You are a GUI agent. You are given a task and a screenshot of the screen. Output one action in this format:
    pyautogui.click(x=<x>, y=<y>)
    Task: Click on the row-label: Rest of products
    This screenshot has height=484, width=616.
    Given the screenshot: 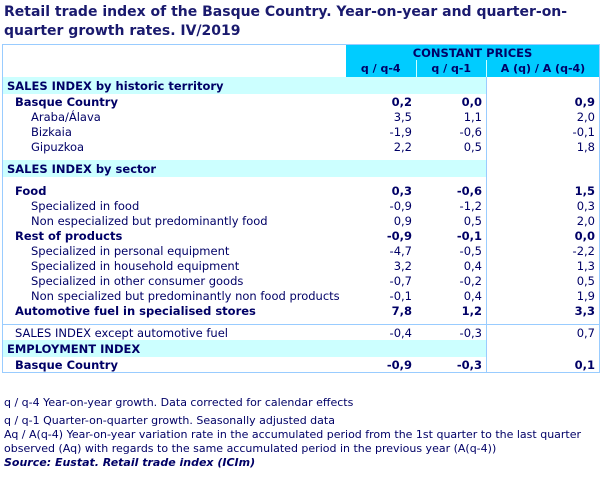 What is the action you would take?
    pyautogui.click(x=69, y=235)
    